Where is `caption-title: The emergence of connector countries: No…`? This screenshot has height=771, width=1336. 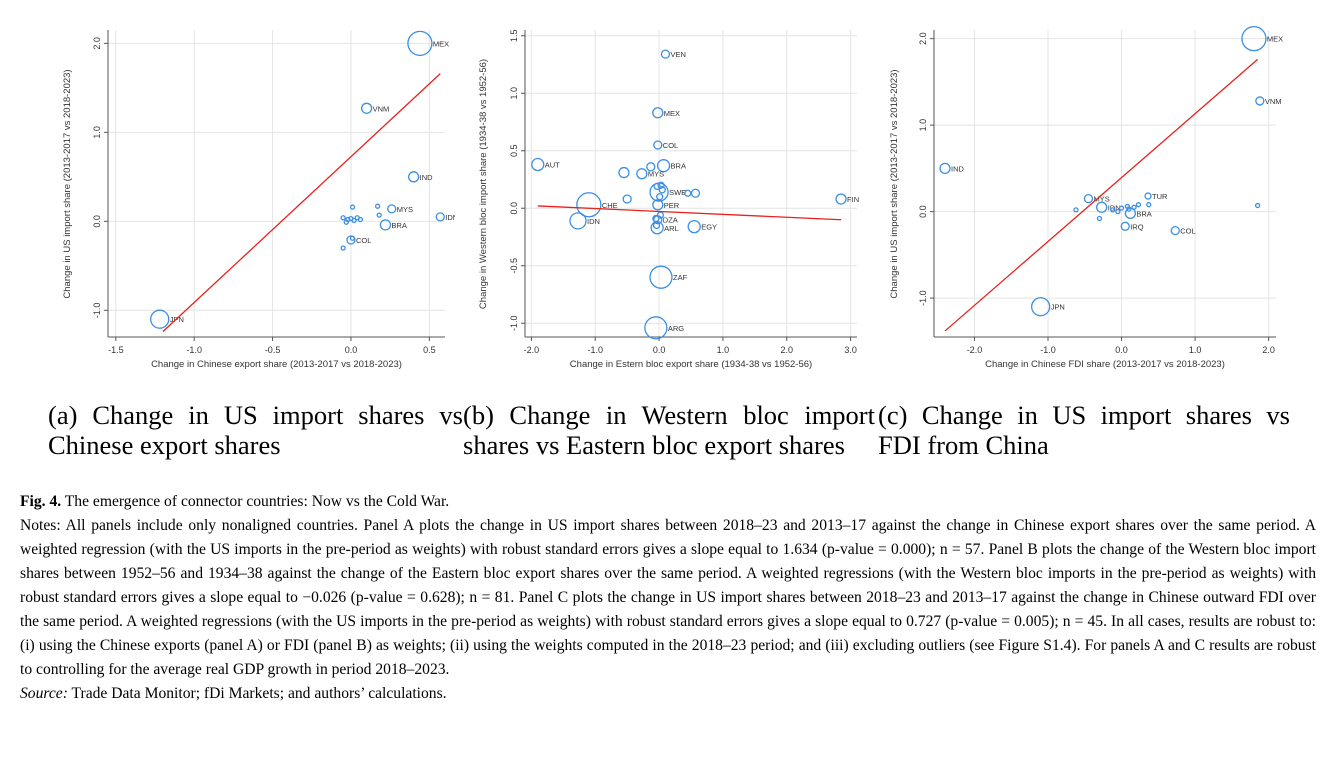 caption-title: The emergence of connector countries: No… is located at coordinates (257, 501).